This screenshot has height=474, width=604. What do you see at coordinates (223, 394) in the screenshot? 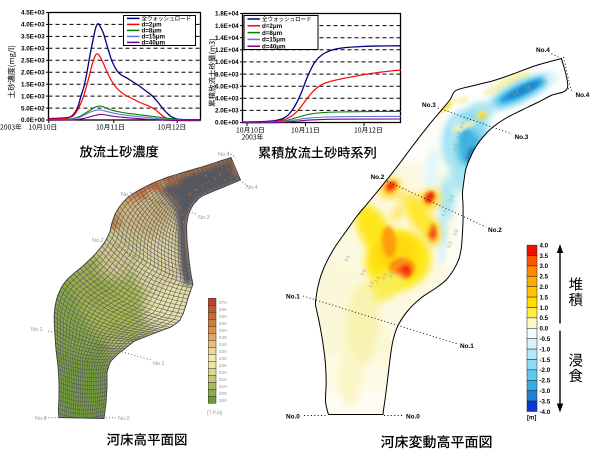
I see `svg-text: 305` at bounding box center [223, 394].